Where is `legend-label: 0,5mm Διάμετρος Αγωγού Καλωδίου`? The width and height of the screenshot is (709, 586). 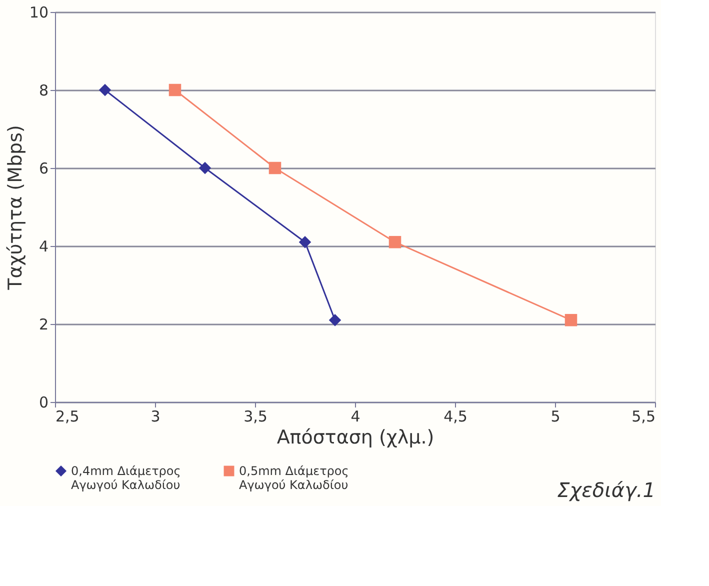
legend-label: 0,5mm Διάμετρος Αγωγού Καλωδίου is located at coordinates (294, 478).